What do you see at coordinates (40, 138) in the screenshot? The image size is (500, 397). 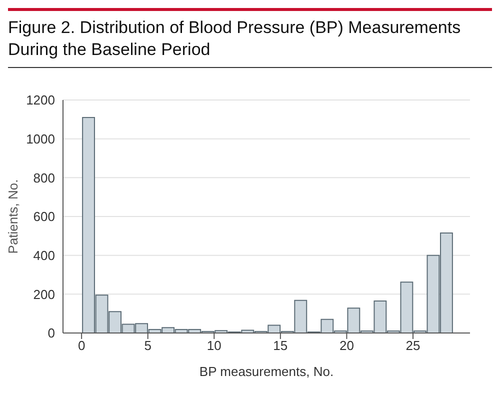 I see `y-tick-label: 1000` at bounding box center [40, 138].